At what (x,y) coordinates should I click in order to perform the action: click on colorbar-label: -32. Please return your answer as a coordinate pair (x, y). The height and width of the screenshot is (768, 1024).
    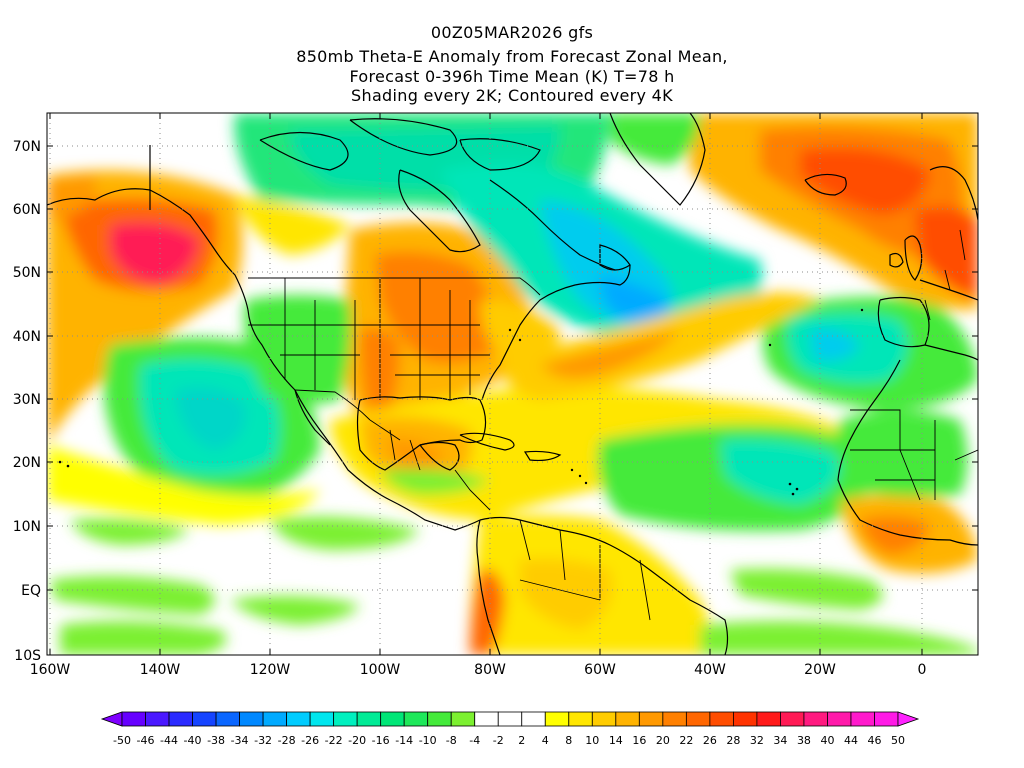
    Looking at the image, I should click on (263, 740).